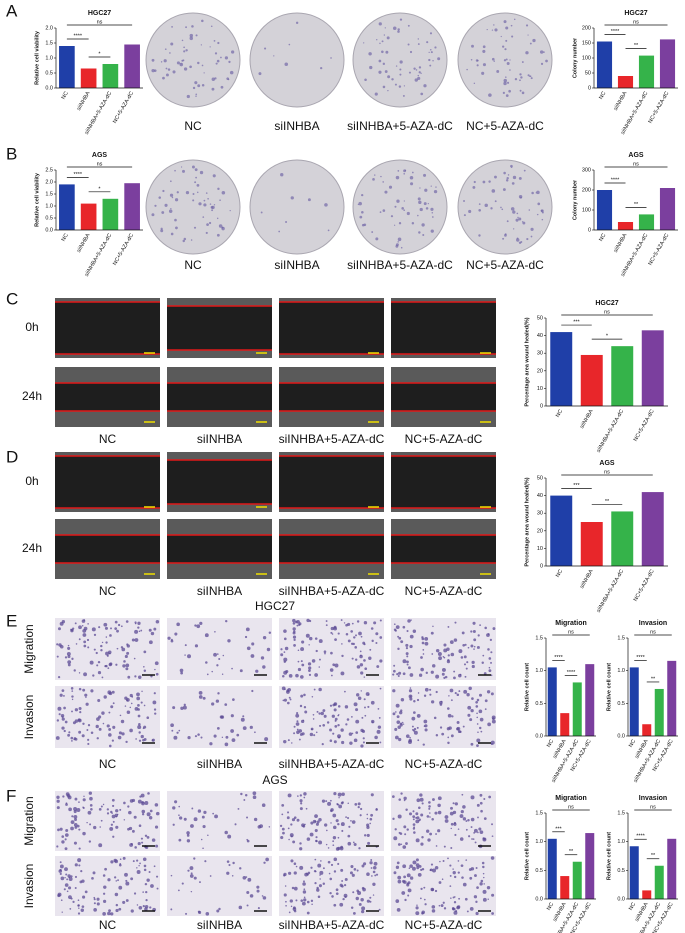 This screenshot has height=933, width=685. What do you see at coordinates (505, 207) in the screenshot?
I see `plate` at bounding box center [505, 207].